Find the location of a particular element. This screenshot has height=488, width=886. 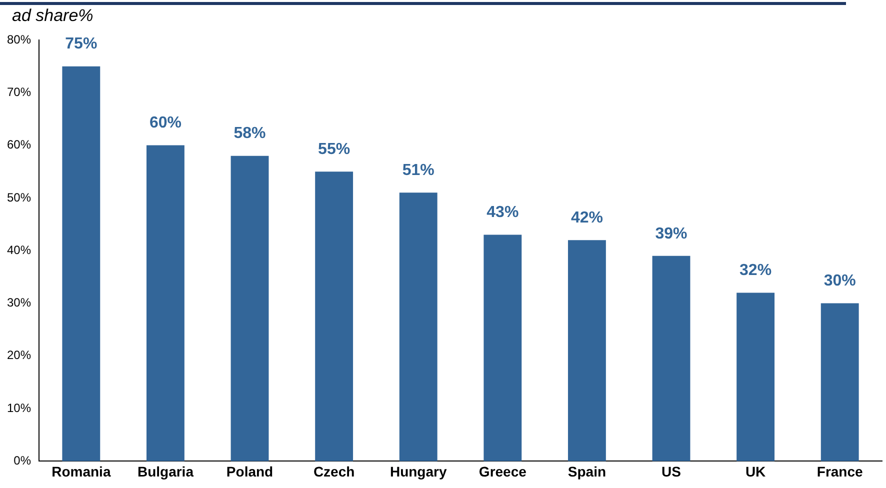

x-tick-label: UK is located at coordinates (755, 471).